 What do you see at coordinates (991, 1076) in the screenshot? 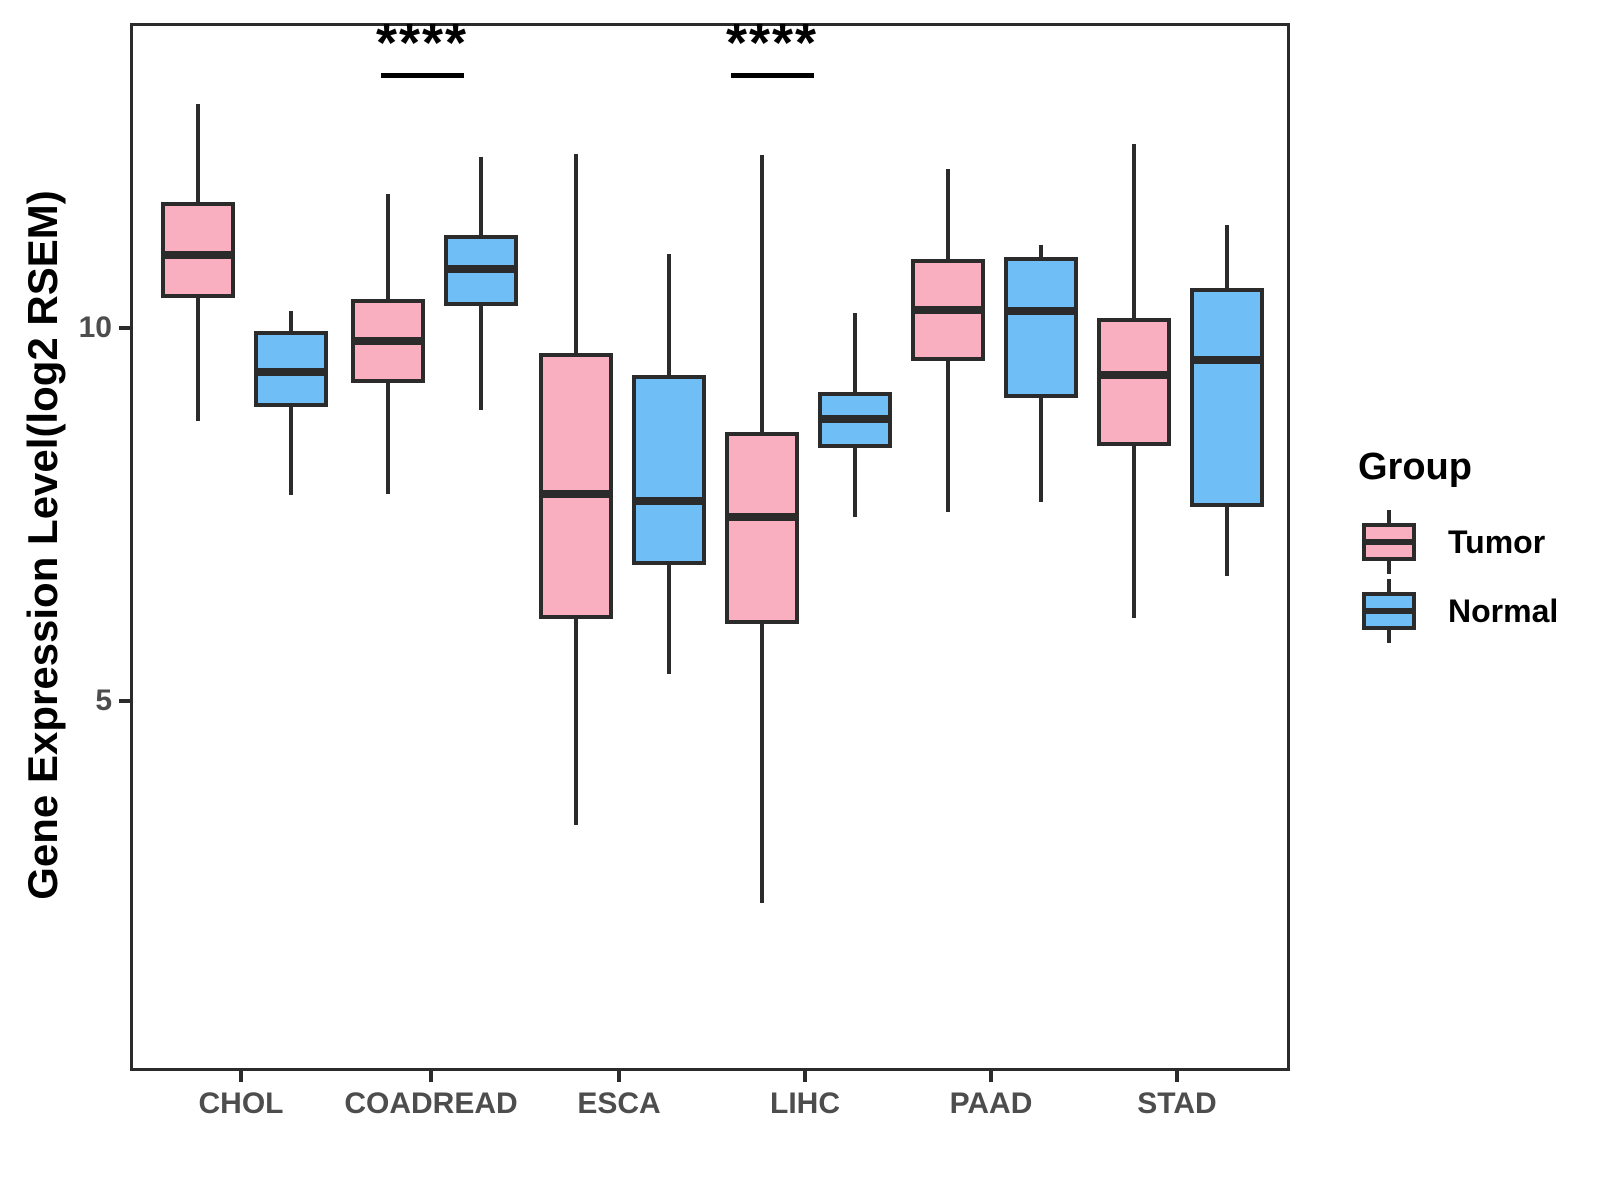
I see `x-tick-PAAD` at bounding box center [991, 1076].